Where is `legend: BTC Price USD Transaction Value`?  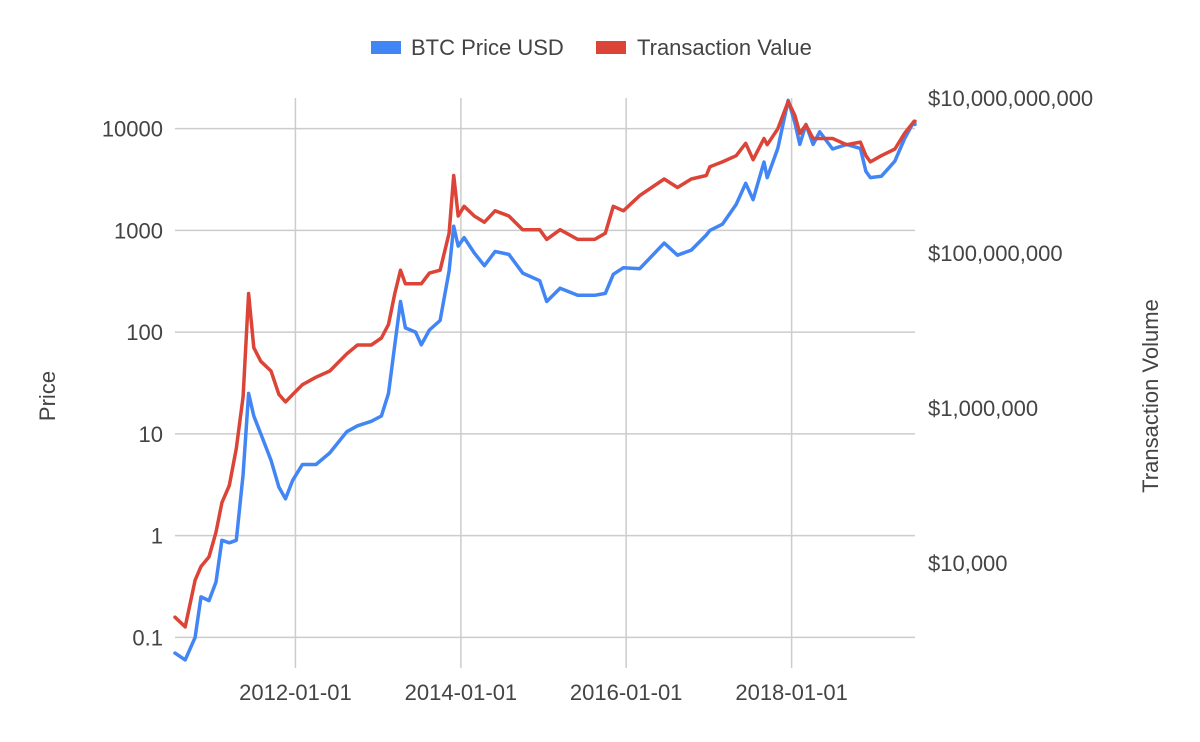 legend: BTC Price USD Transaction Value is located at coordinates (591, 47).